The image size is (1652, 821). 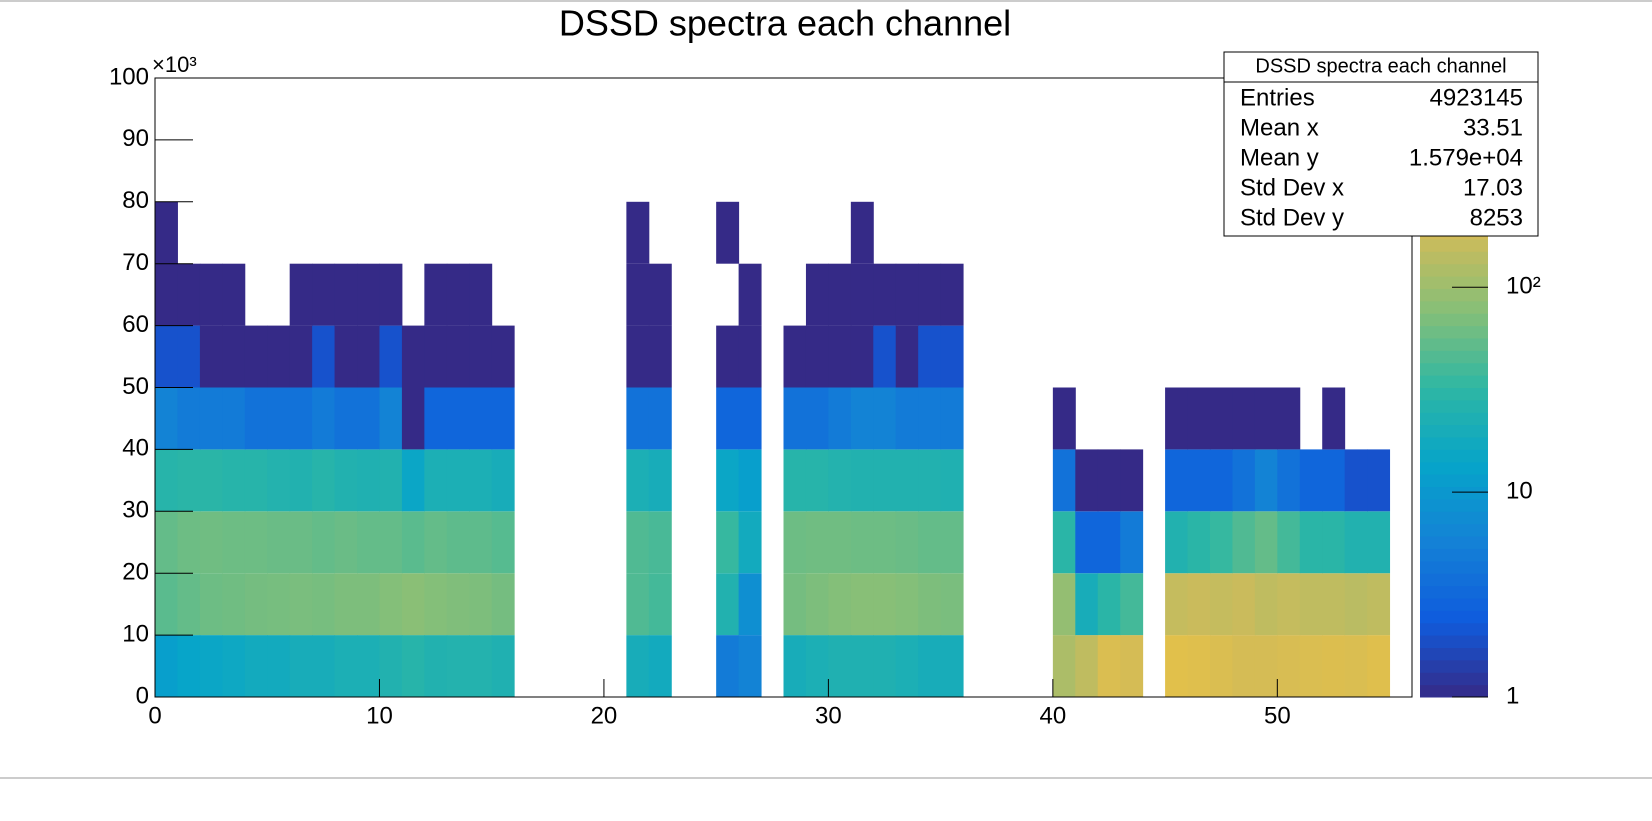 What do you see at coordinates (135, 386) in the screenshot?
I see `y-tick-label: 50` at bounding box center [135, 386].